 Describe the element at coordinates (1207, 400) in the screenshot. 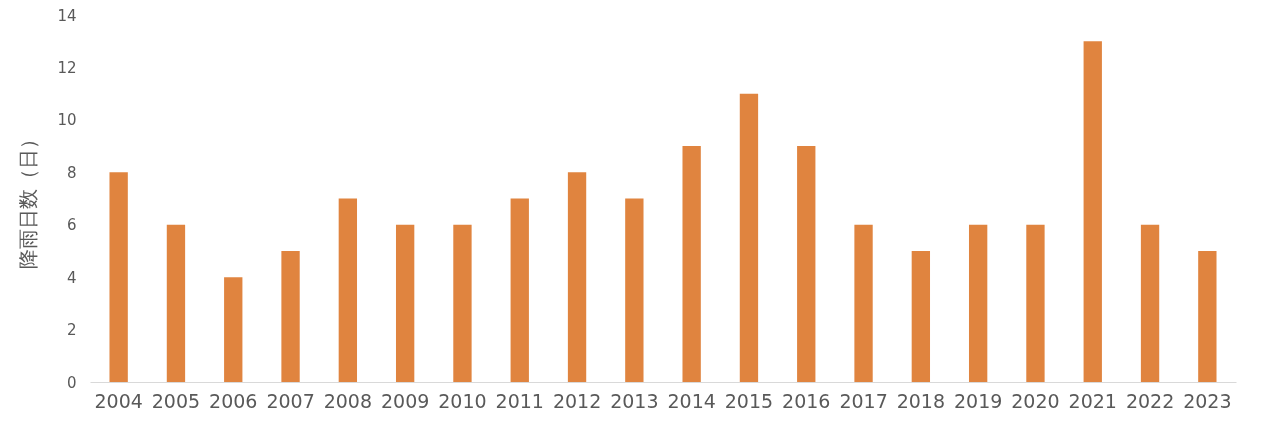

I see `x-tick-label: 2023` at that location.